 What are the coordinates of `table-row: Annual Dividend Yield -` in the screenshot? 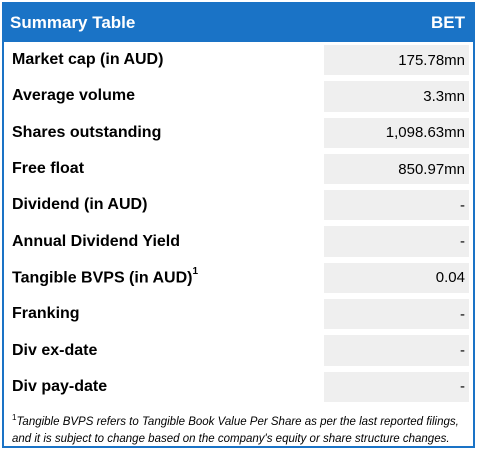 It's located at (238, 241).